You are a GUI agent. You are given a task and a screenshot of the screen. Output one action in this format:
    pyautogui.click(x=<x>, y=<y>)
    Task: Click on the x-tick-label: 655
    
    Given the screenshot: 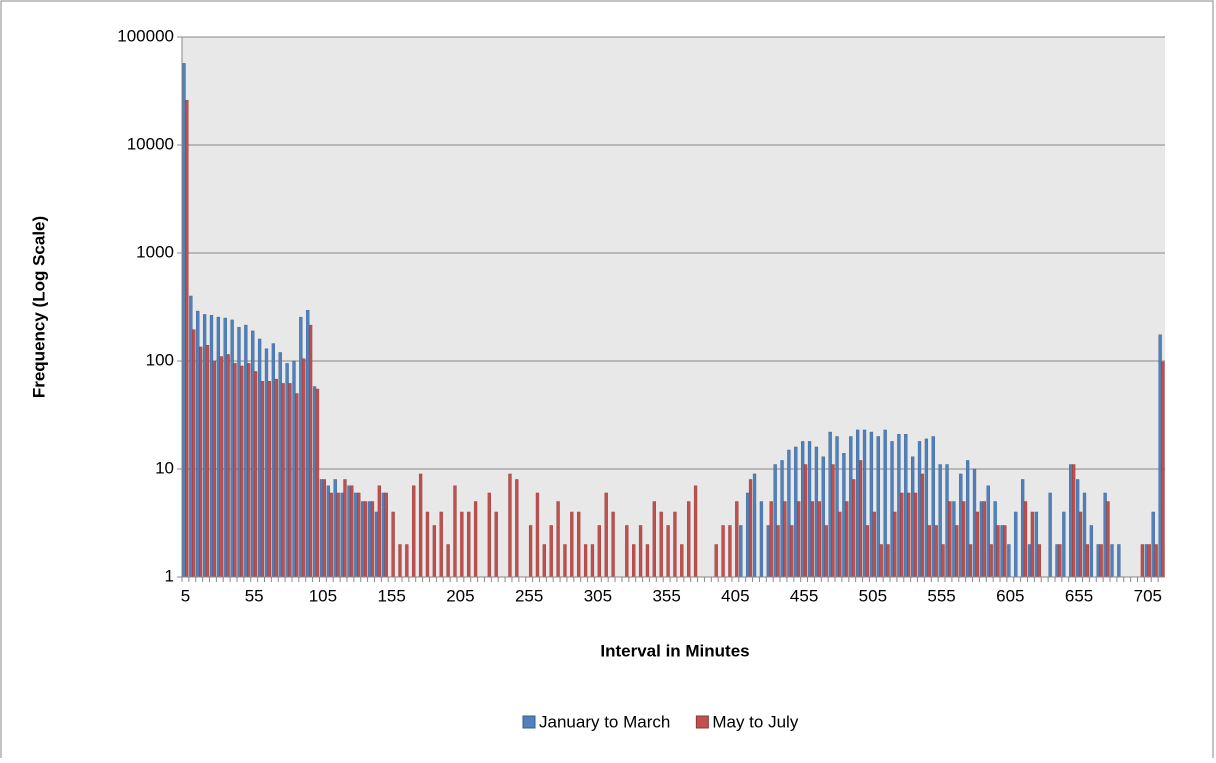 What is the action you would take?
    pyautogui.click(x=1079, y=595)
    